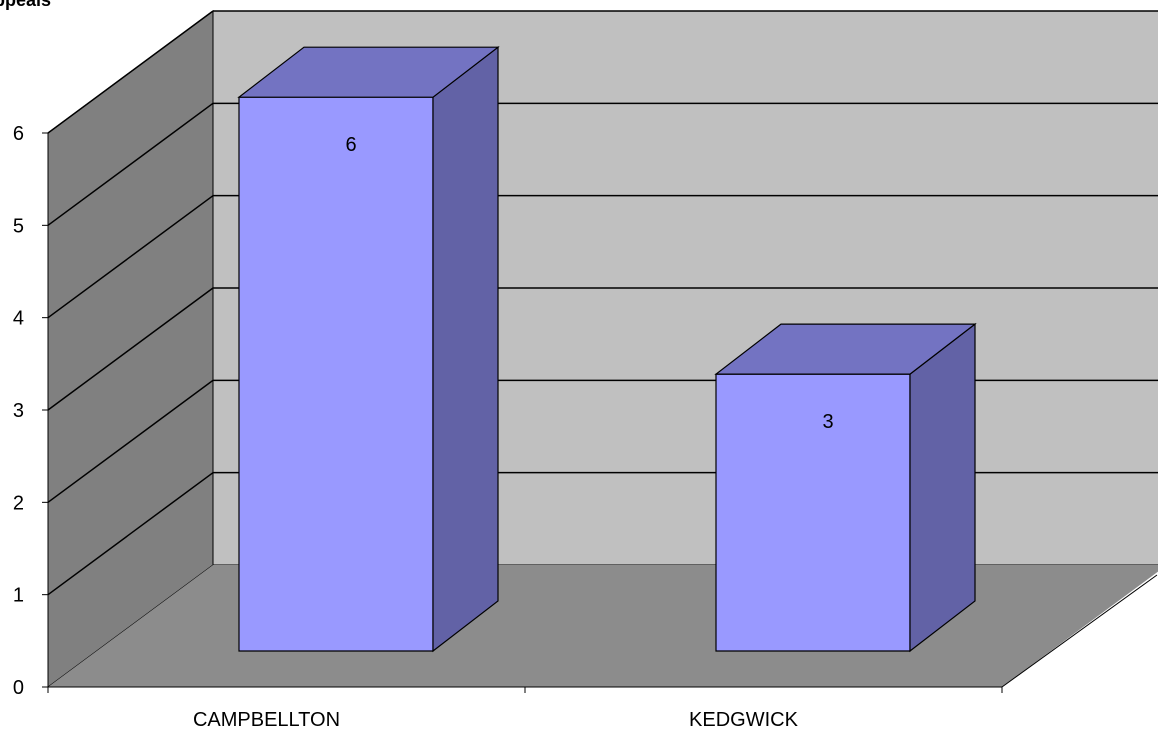 This screenshot has height=738, width=1158. What do you see at coordinates (827, 422) in the screenshot?
I see `data-label: 3` at bounding box center [827, 422].